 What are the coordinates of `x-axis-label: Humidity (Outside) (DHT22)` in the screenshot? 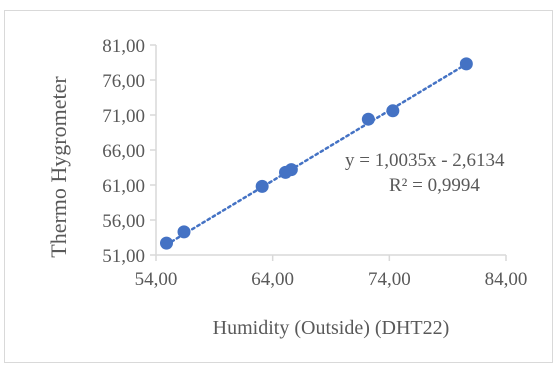 It's located at (331, 328).